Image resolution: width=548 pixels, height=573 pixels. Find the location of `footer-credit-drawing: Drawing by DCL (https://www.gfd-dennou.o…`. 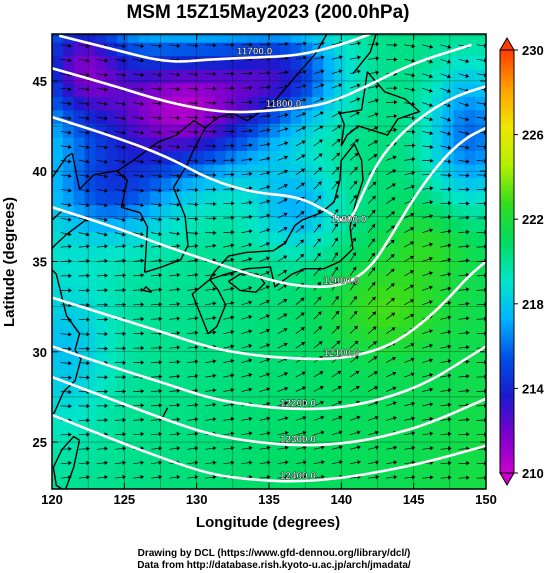

footer-credit-drawing: Drawing by DCL (https://www.gfd-dennou.o… is located at coordinates (274, 553).